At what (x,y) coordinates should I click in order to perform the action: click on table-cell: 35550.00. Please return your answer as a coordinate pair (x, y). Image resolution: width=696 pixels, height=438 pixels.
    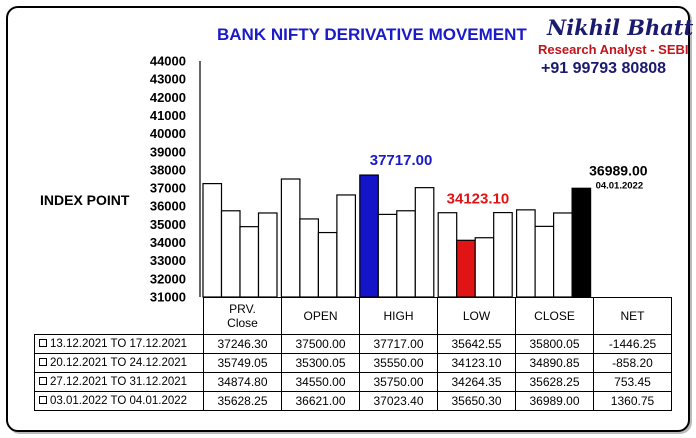
    Looking at the image, I should click on (398, 363).